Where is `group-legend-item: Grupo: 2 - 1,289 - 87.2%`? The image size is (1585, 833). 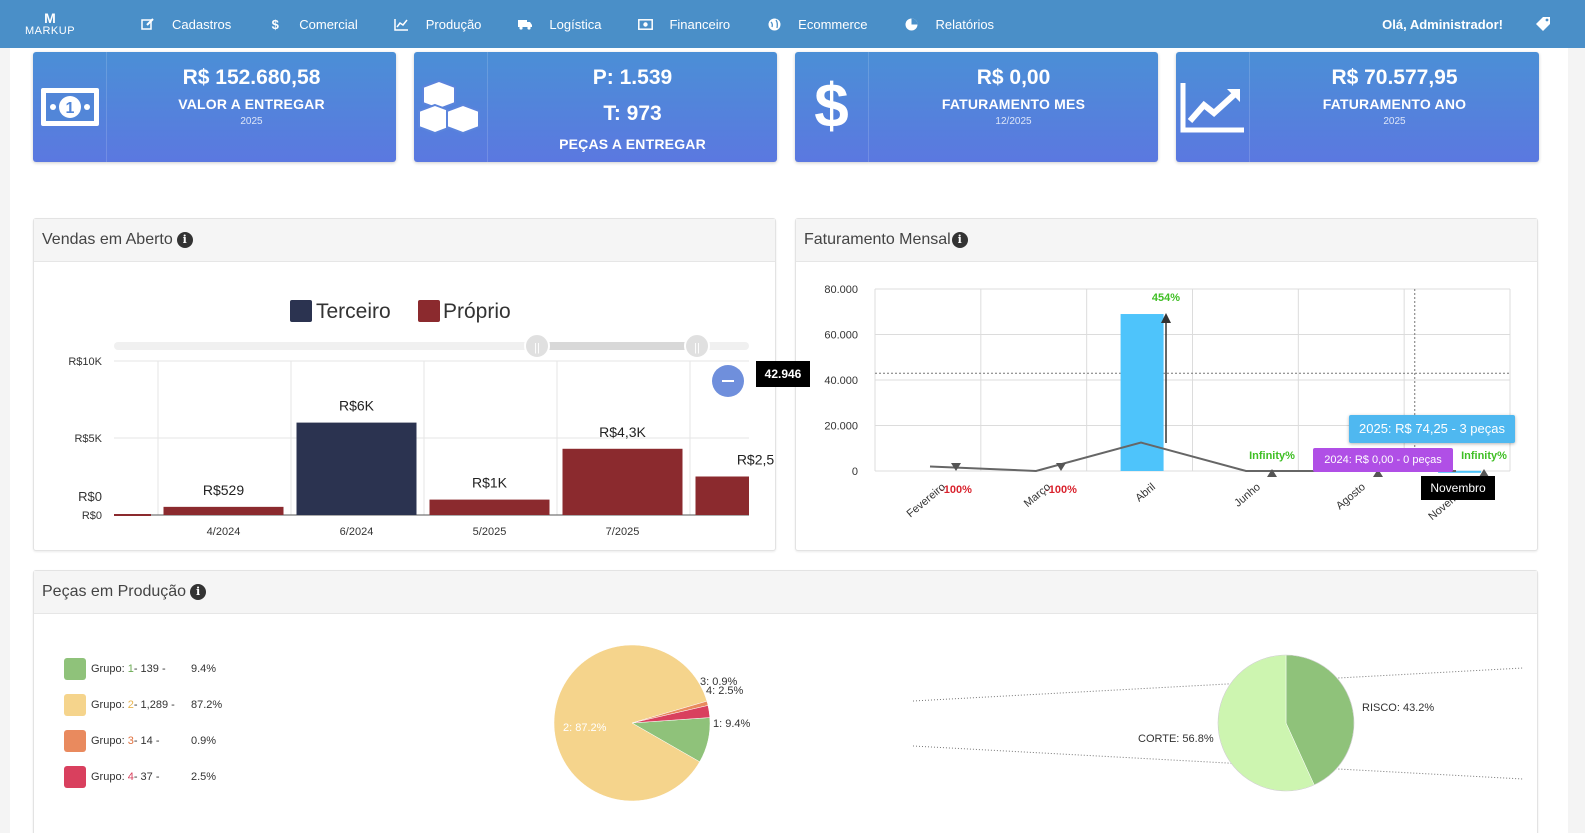 group-legend-item: Grupo: 2 - 1,289 - 87.2% is located at coordinates (143, 705).